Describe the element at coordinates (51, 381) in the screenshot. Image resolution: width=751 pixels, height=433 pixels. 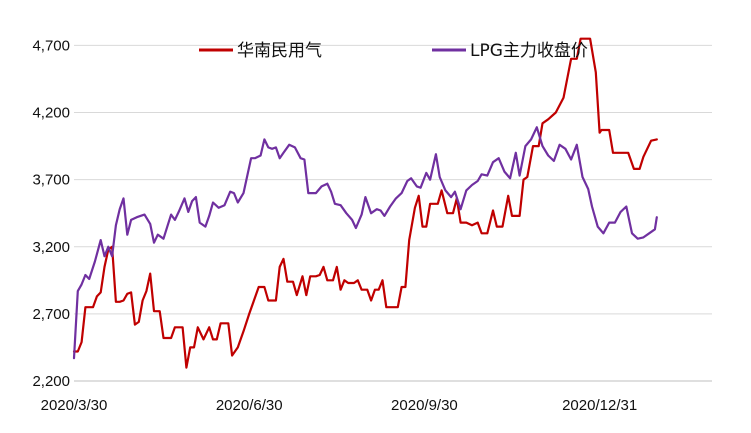
I see `y-tick-label-0: 2,200` at that location.